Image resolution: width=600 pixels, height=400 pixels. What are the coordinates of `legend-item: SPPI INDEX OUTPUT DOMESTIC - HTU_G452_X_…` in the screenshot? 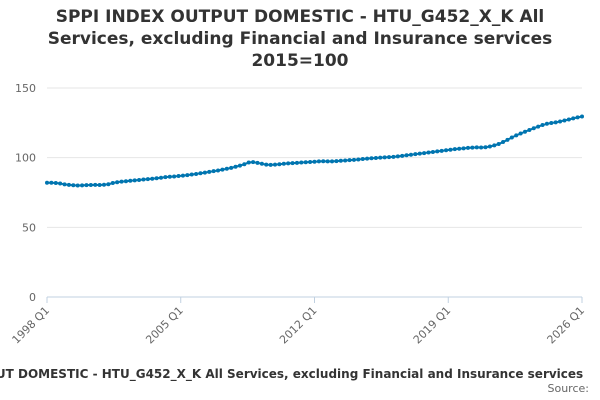 It's located at (300, 374).